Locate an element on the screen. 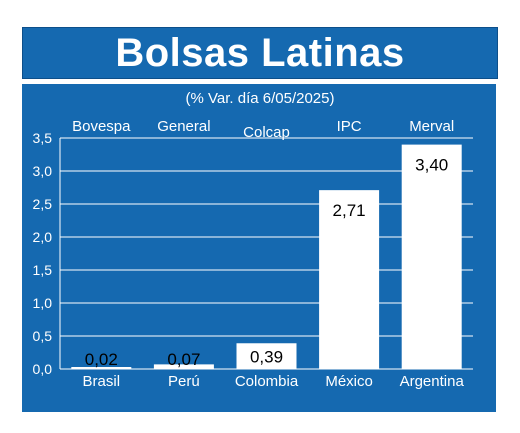 This screenshot has height=433, width=520. index-label: IPC is located at coordinates (349, 126).